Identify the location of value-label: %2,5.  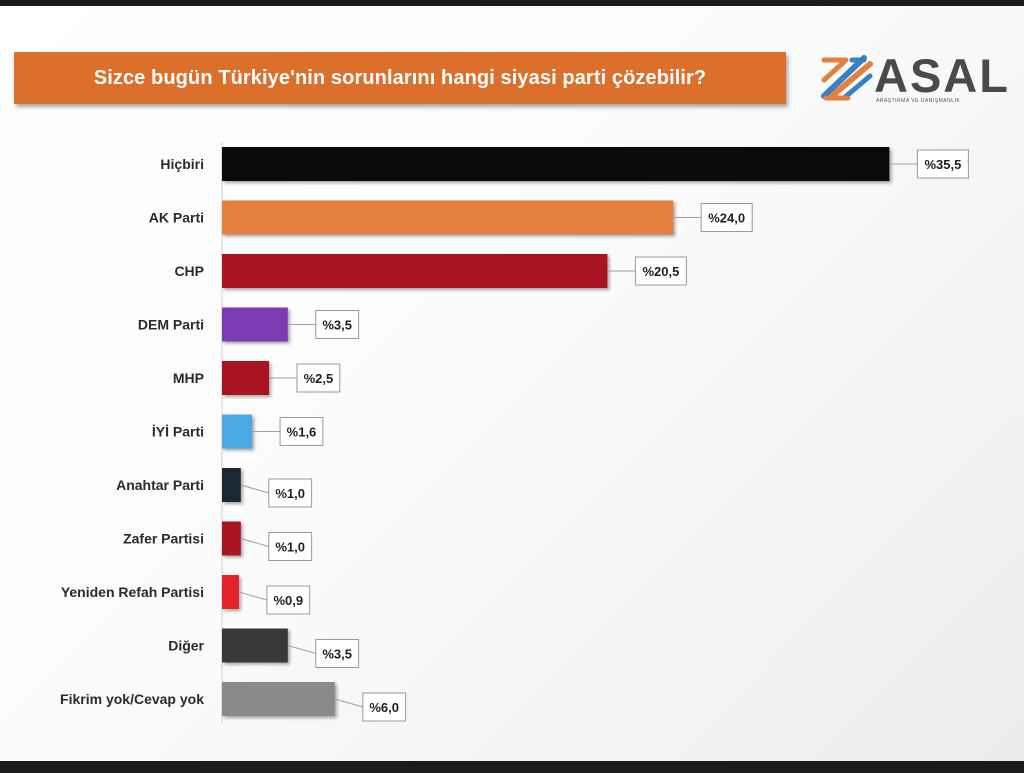
(319, 378).